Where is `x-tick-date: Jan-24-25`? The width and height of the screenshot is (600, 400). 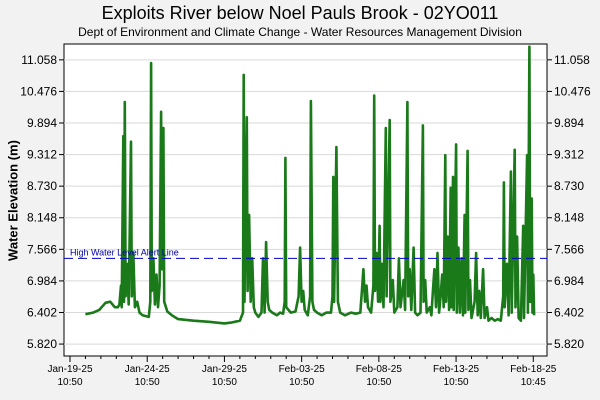
x-tick-date: Jan-24-25 is located at coordinates (147, 369).